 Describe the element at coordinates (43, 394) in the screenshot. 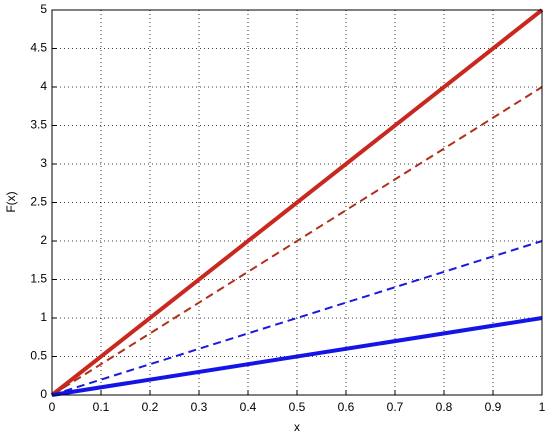

I see `y-tick-label: 0` at that location.